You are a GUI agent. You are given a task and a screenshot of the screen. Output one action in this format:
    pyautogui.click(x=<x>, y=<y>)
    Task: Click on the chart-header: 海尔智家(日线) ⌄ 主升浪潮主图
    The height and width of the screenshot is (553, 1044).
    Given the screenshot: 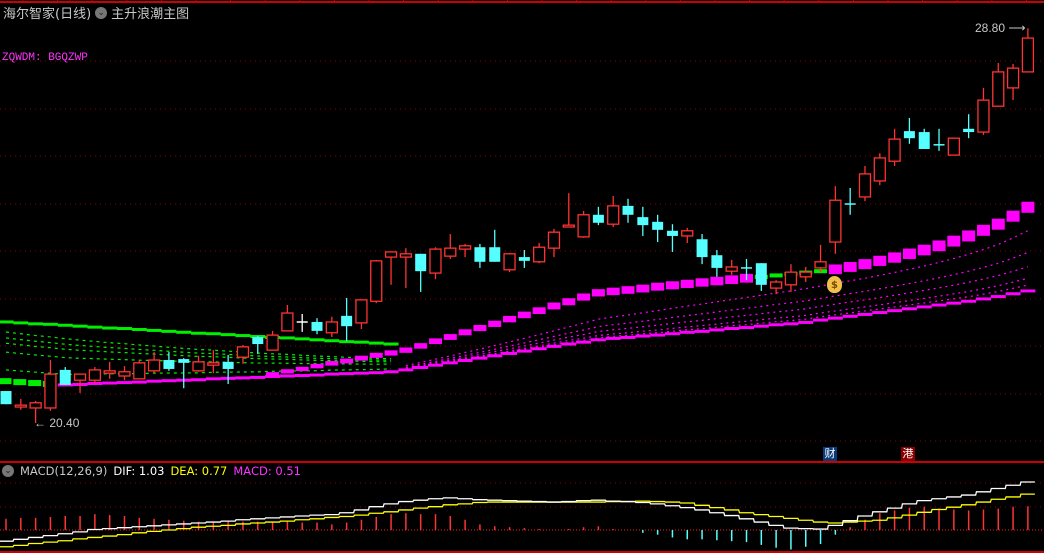 What is the action you would take?
    pyautogui.click(x=96, y=12)
    